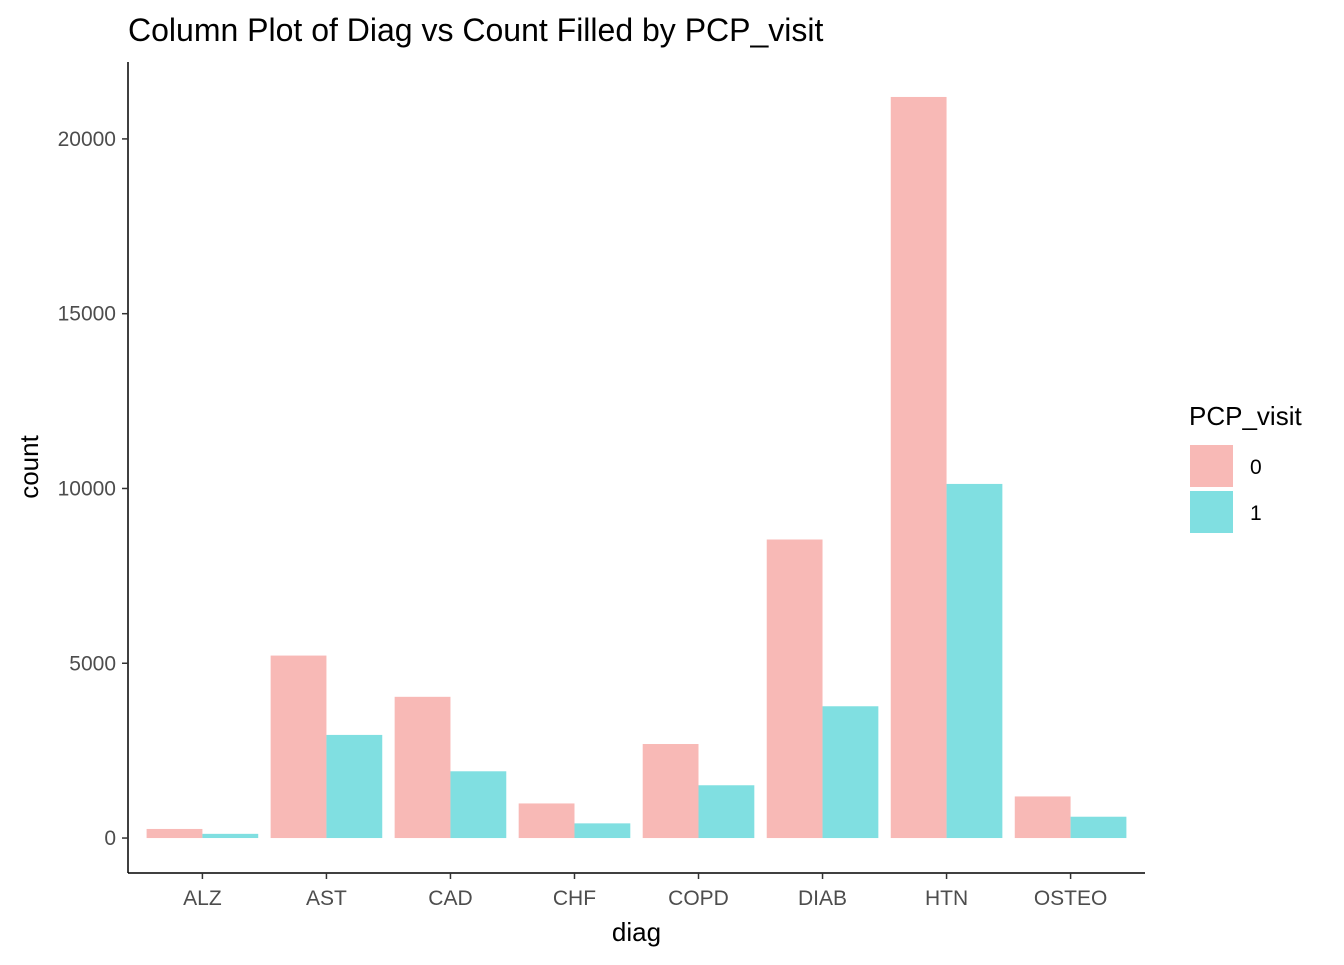 The image size is (1344, 965). I want to click on x-tick-label: OSTEO, so click(1071, 898).